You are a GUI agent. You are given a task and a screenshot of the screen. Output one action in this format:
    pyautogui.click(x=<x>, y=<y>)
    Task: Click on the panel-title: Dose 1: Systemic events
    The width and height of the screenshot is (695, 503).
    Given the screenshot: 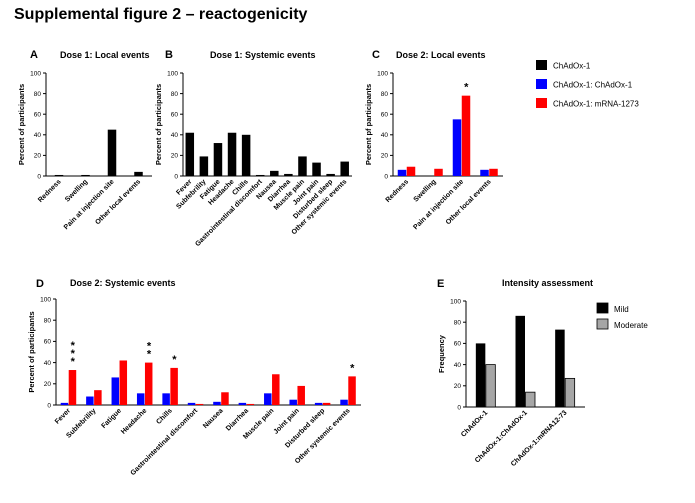 What is the action you would take?
    pyautogui.click(x=263, y=55)
    